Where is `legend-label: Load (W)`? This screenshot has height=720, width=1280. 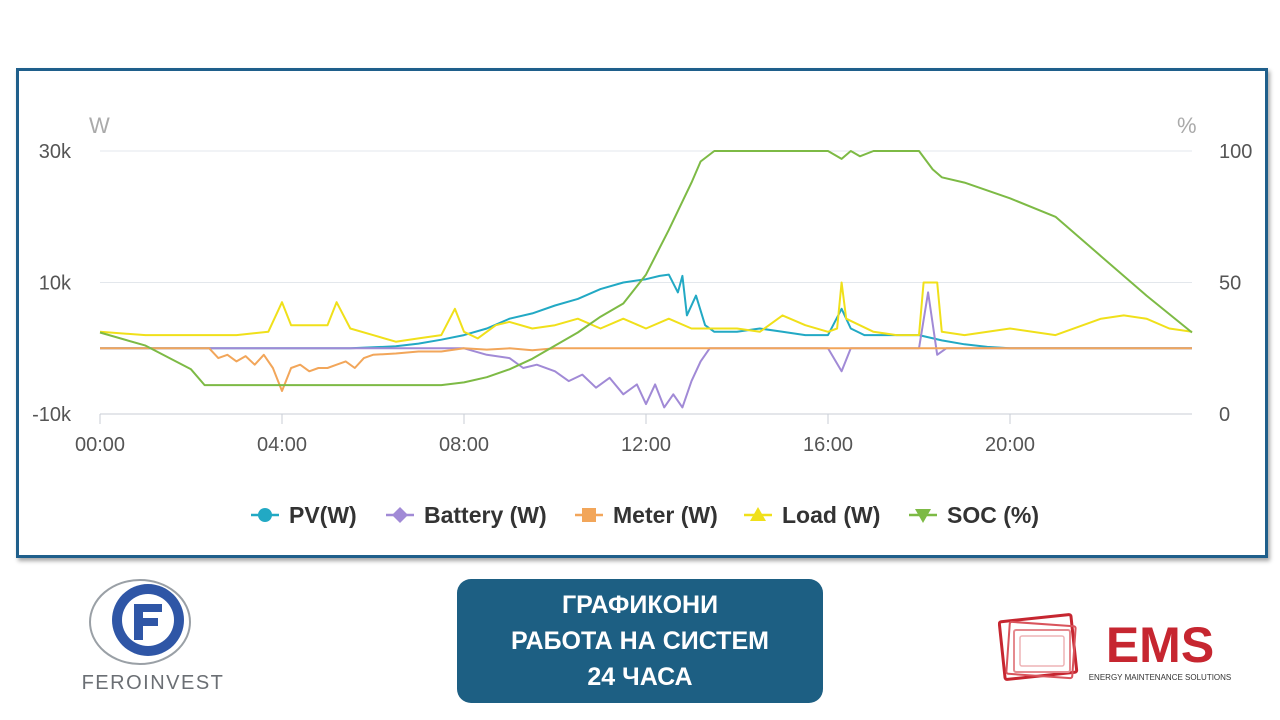
legend-label: Load (W) is located at coordinates (831, 515).